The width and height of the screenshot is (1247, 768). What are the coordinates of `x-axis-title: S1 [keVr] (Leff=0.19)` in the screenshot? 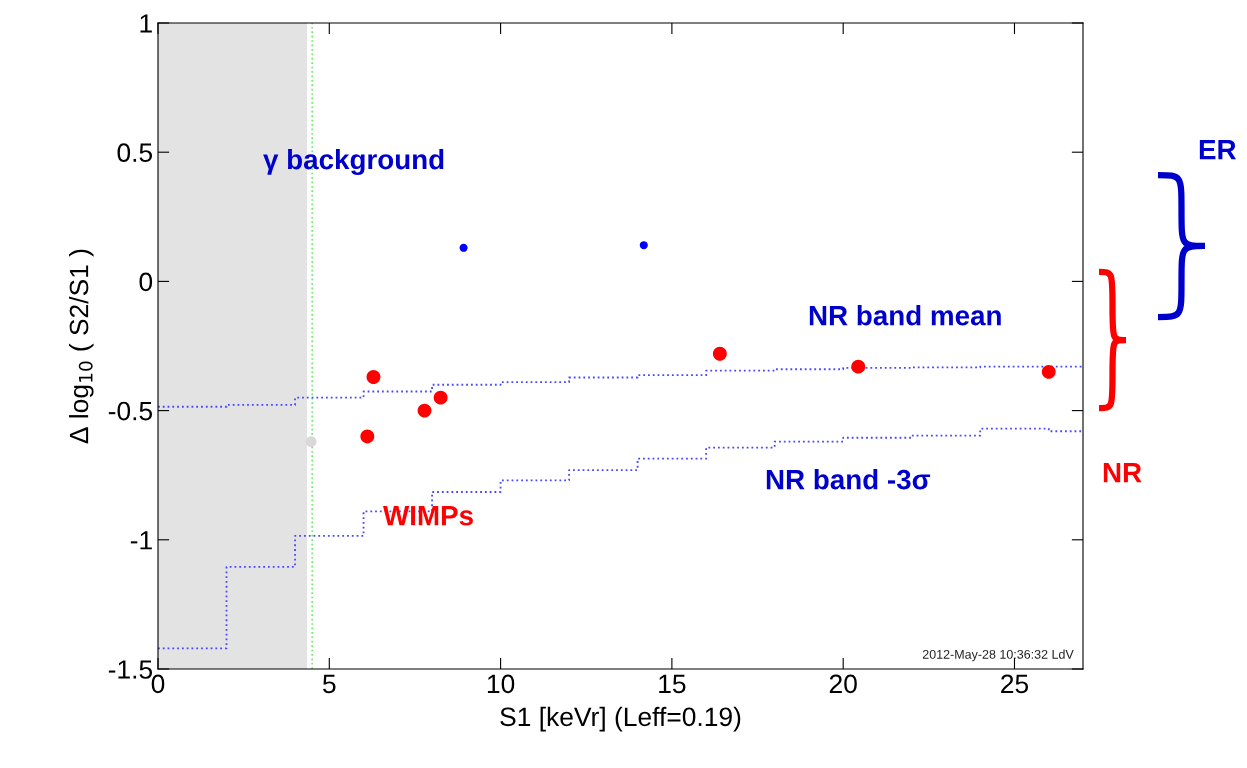 It's located at (620, 719).